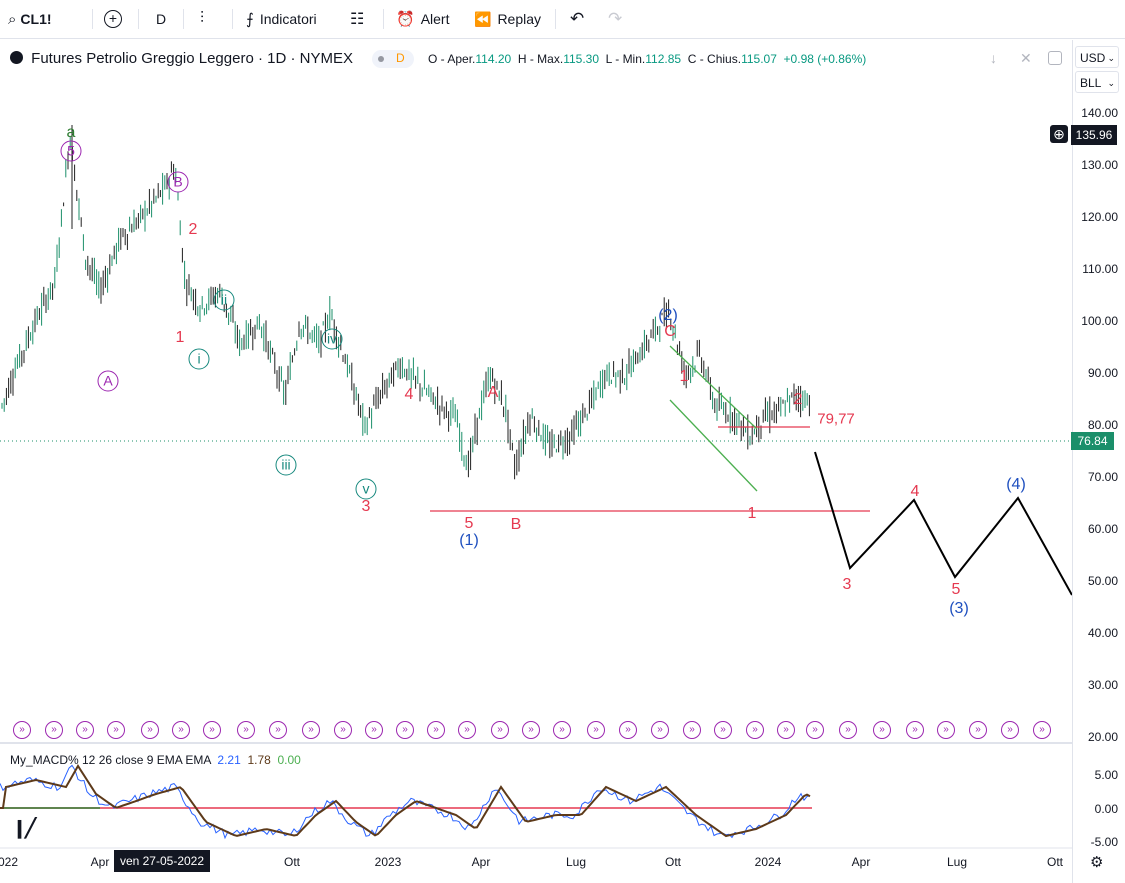 This screenshot has height=883, width=1125. Describe the element at coordinates (178, 182) in the screenshot. I see `wave-label-circle-B: B` at that location.